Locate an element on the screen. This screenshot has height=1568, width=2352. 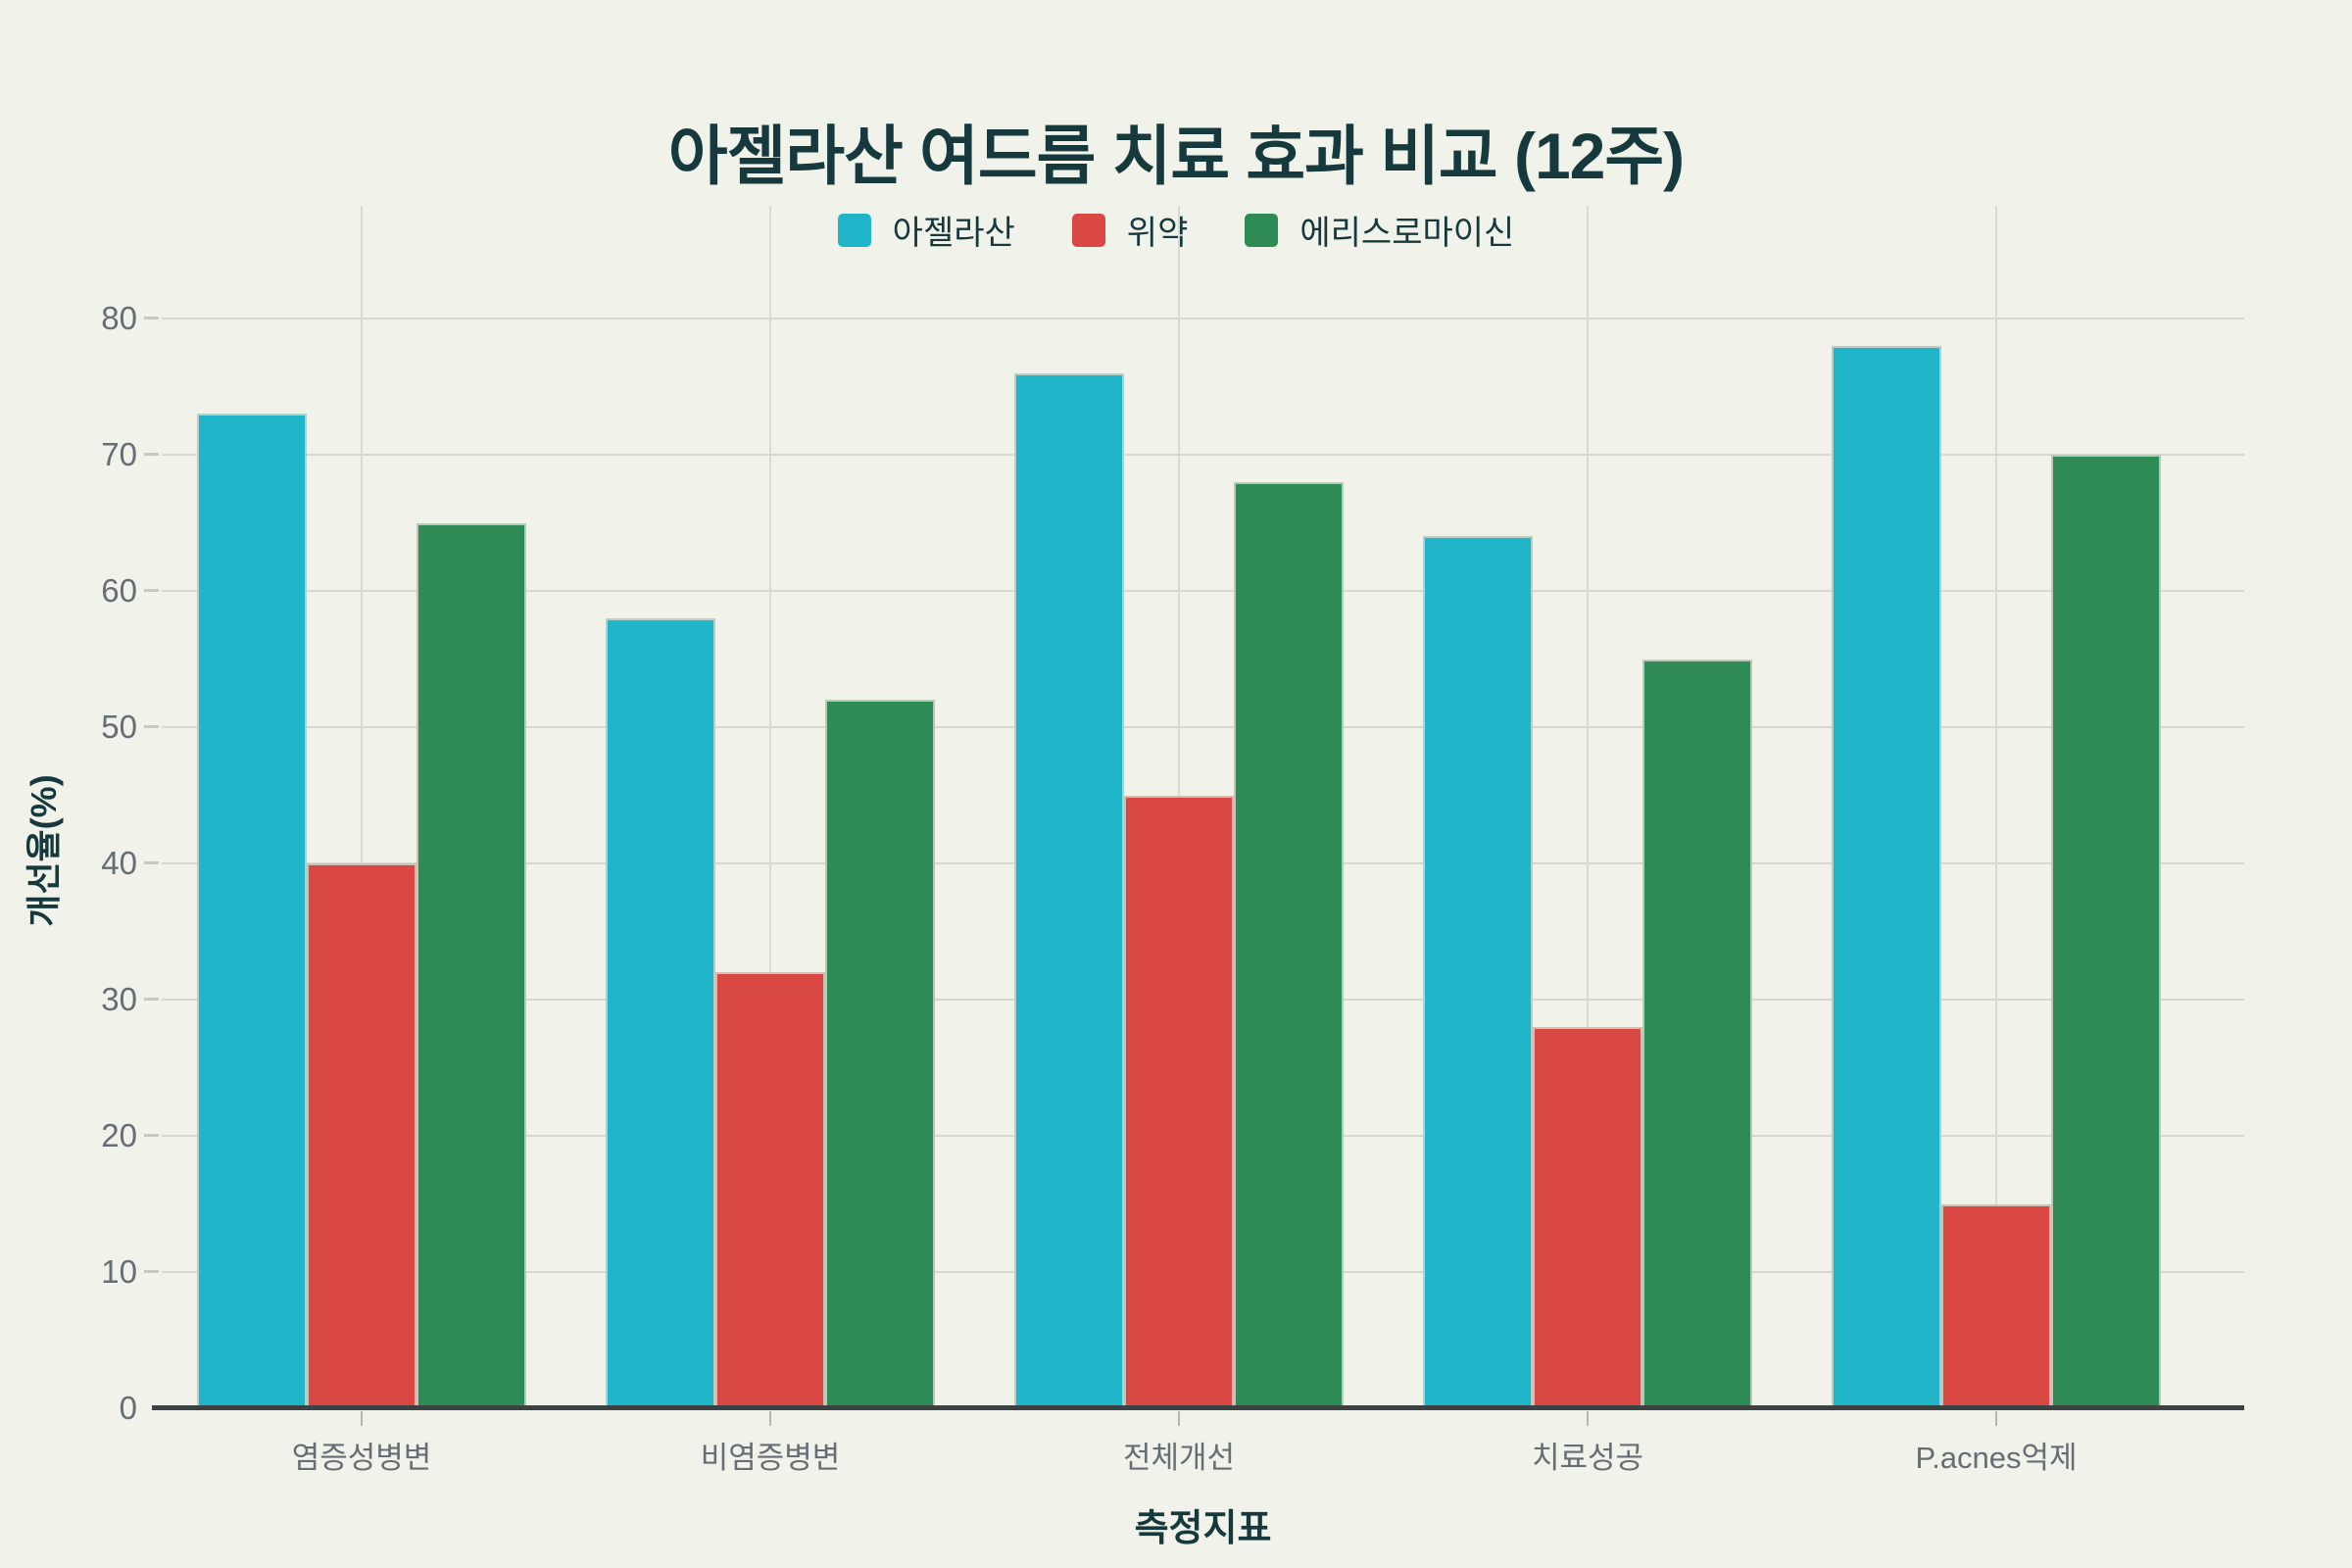
x-category-label: 염증성병변 is located at coordinates (361, 1458).